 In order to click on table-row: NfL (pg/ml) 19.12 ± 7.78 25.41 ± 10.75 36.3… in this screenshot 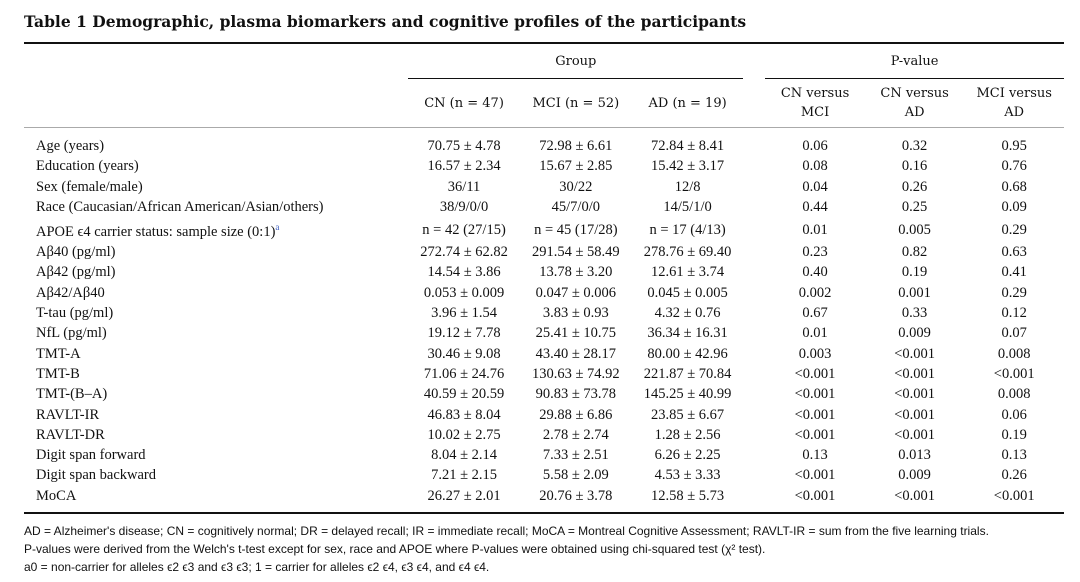, I will do `click(544, 333)`.